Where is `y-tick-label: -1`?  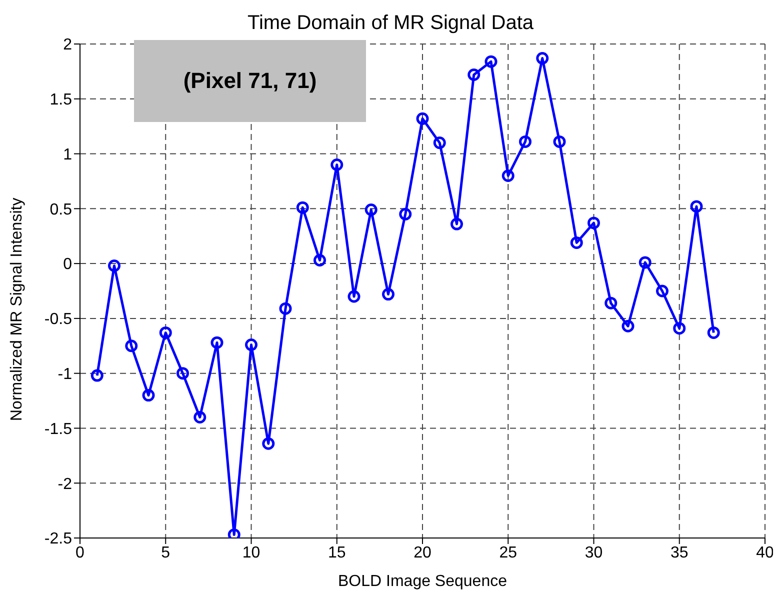
y-tick-label: -1 is located at coordinates (65, 375).